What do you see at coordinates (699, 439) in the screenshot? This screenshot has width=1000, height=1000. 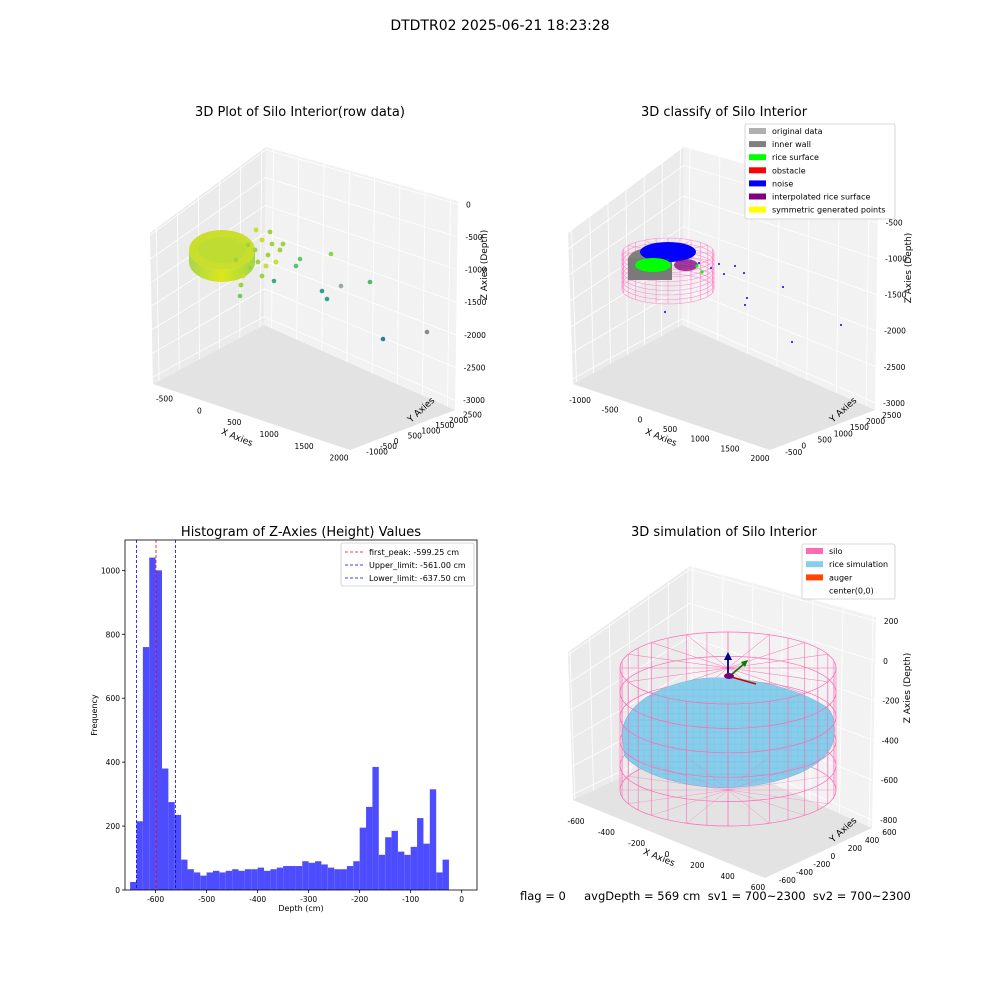 I see `x-tick-label: 1000` at bounding box center [699, 439].